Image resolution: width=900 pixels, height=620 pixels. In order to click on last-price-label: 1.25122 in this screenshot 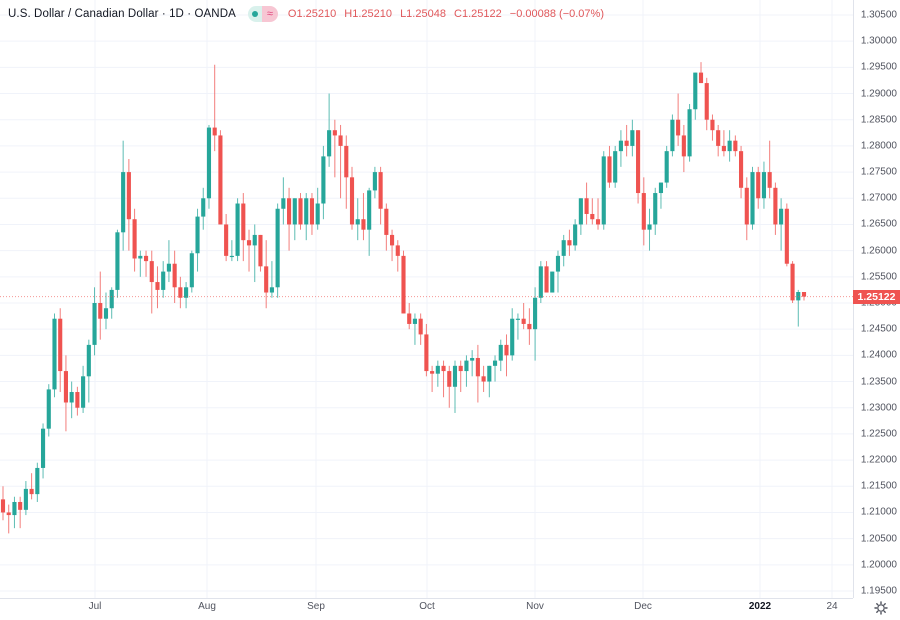, I will do `click(876, 296)`.